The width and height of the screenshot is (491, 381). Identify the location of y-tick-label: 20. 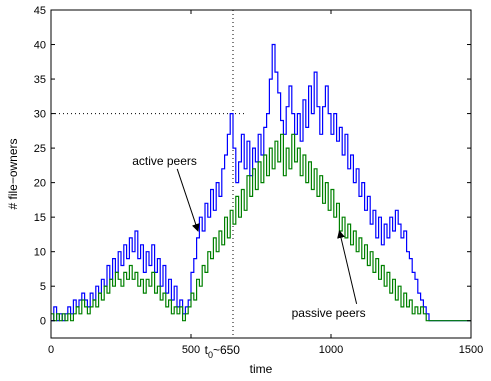
(40, 184).